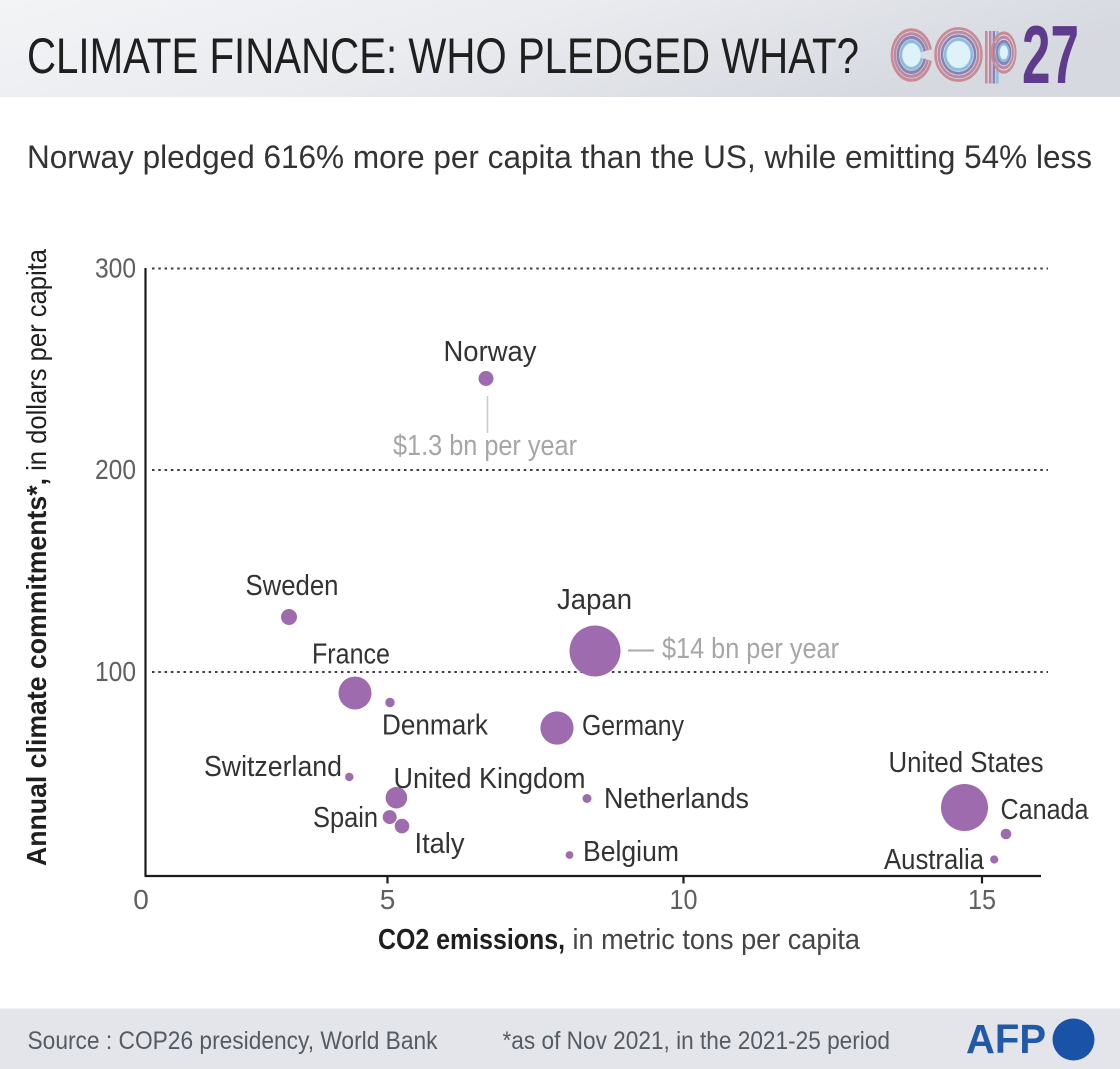  I want to click on svg-text: Switzerland, so click(273, 767).